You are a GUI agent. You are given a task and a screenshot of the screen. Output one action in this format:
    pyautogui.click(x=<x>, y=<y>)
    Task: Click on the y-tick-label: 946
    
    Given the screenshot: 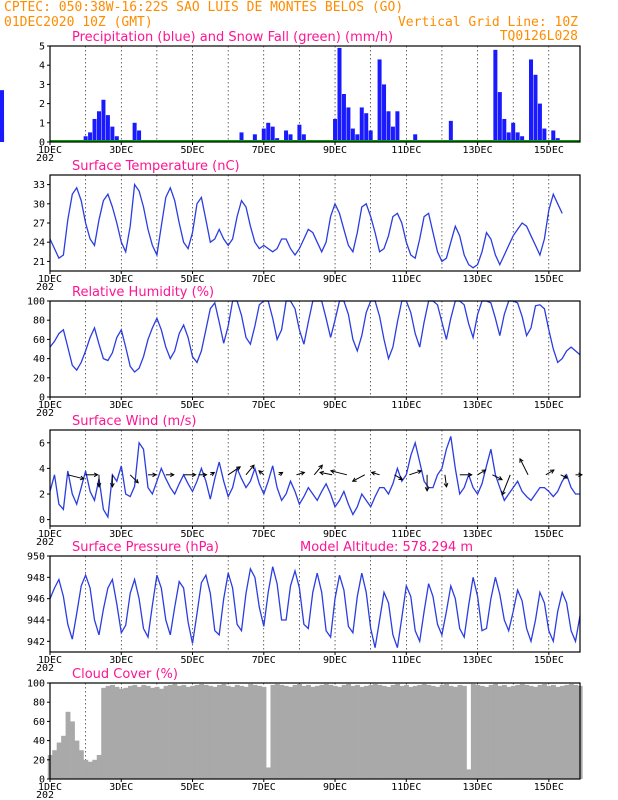 What is the action you would take?
    pyautogui.click(x=36, y=599)
    